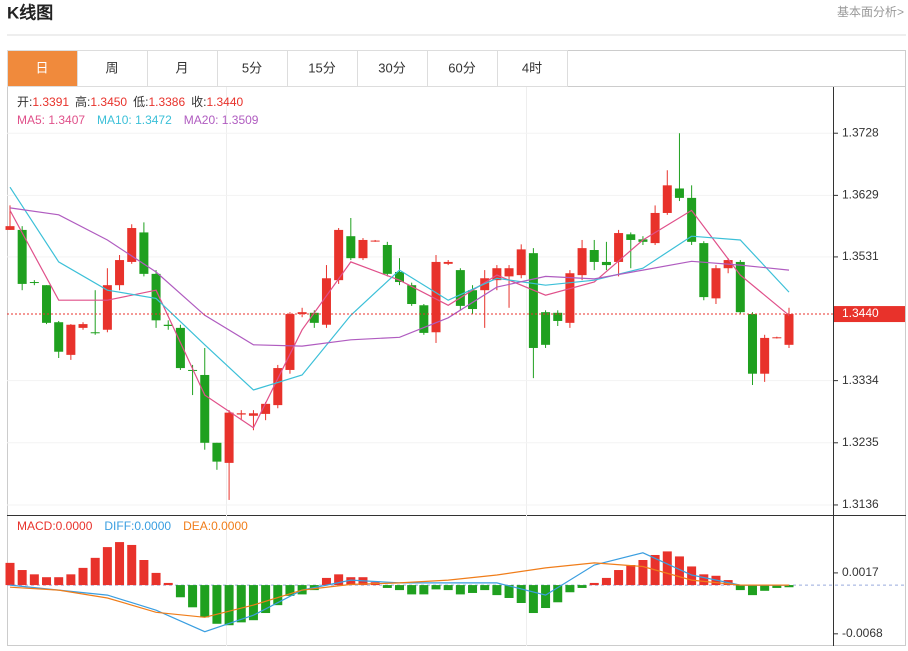 This screenshot has width=908, height=651. What do you see at coordinates (82, 101) in the screenshot?
I see `info-label: 高:` at bounding box center [82, 101].